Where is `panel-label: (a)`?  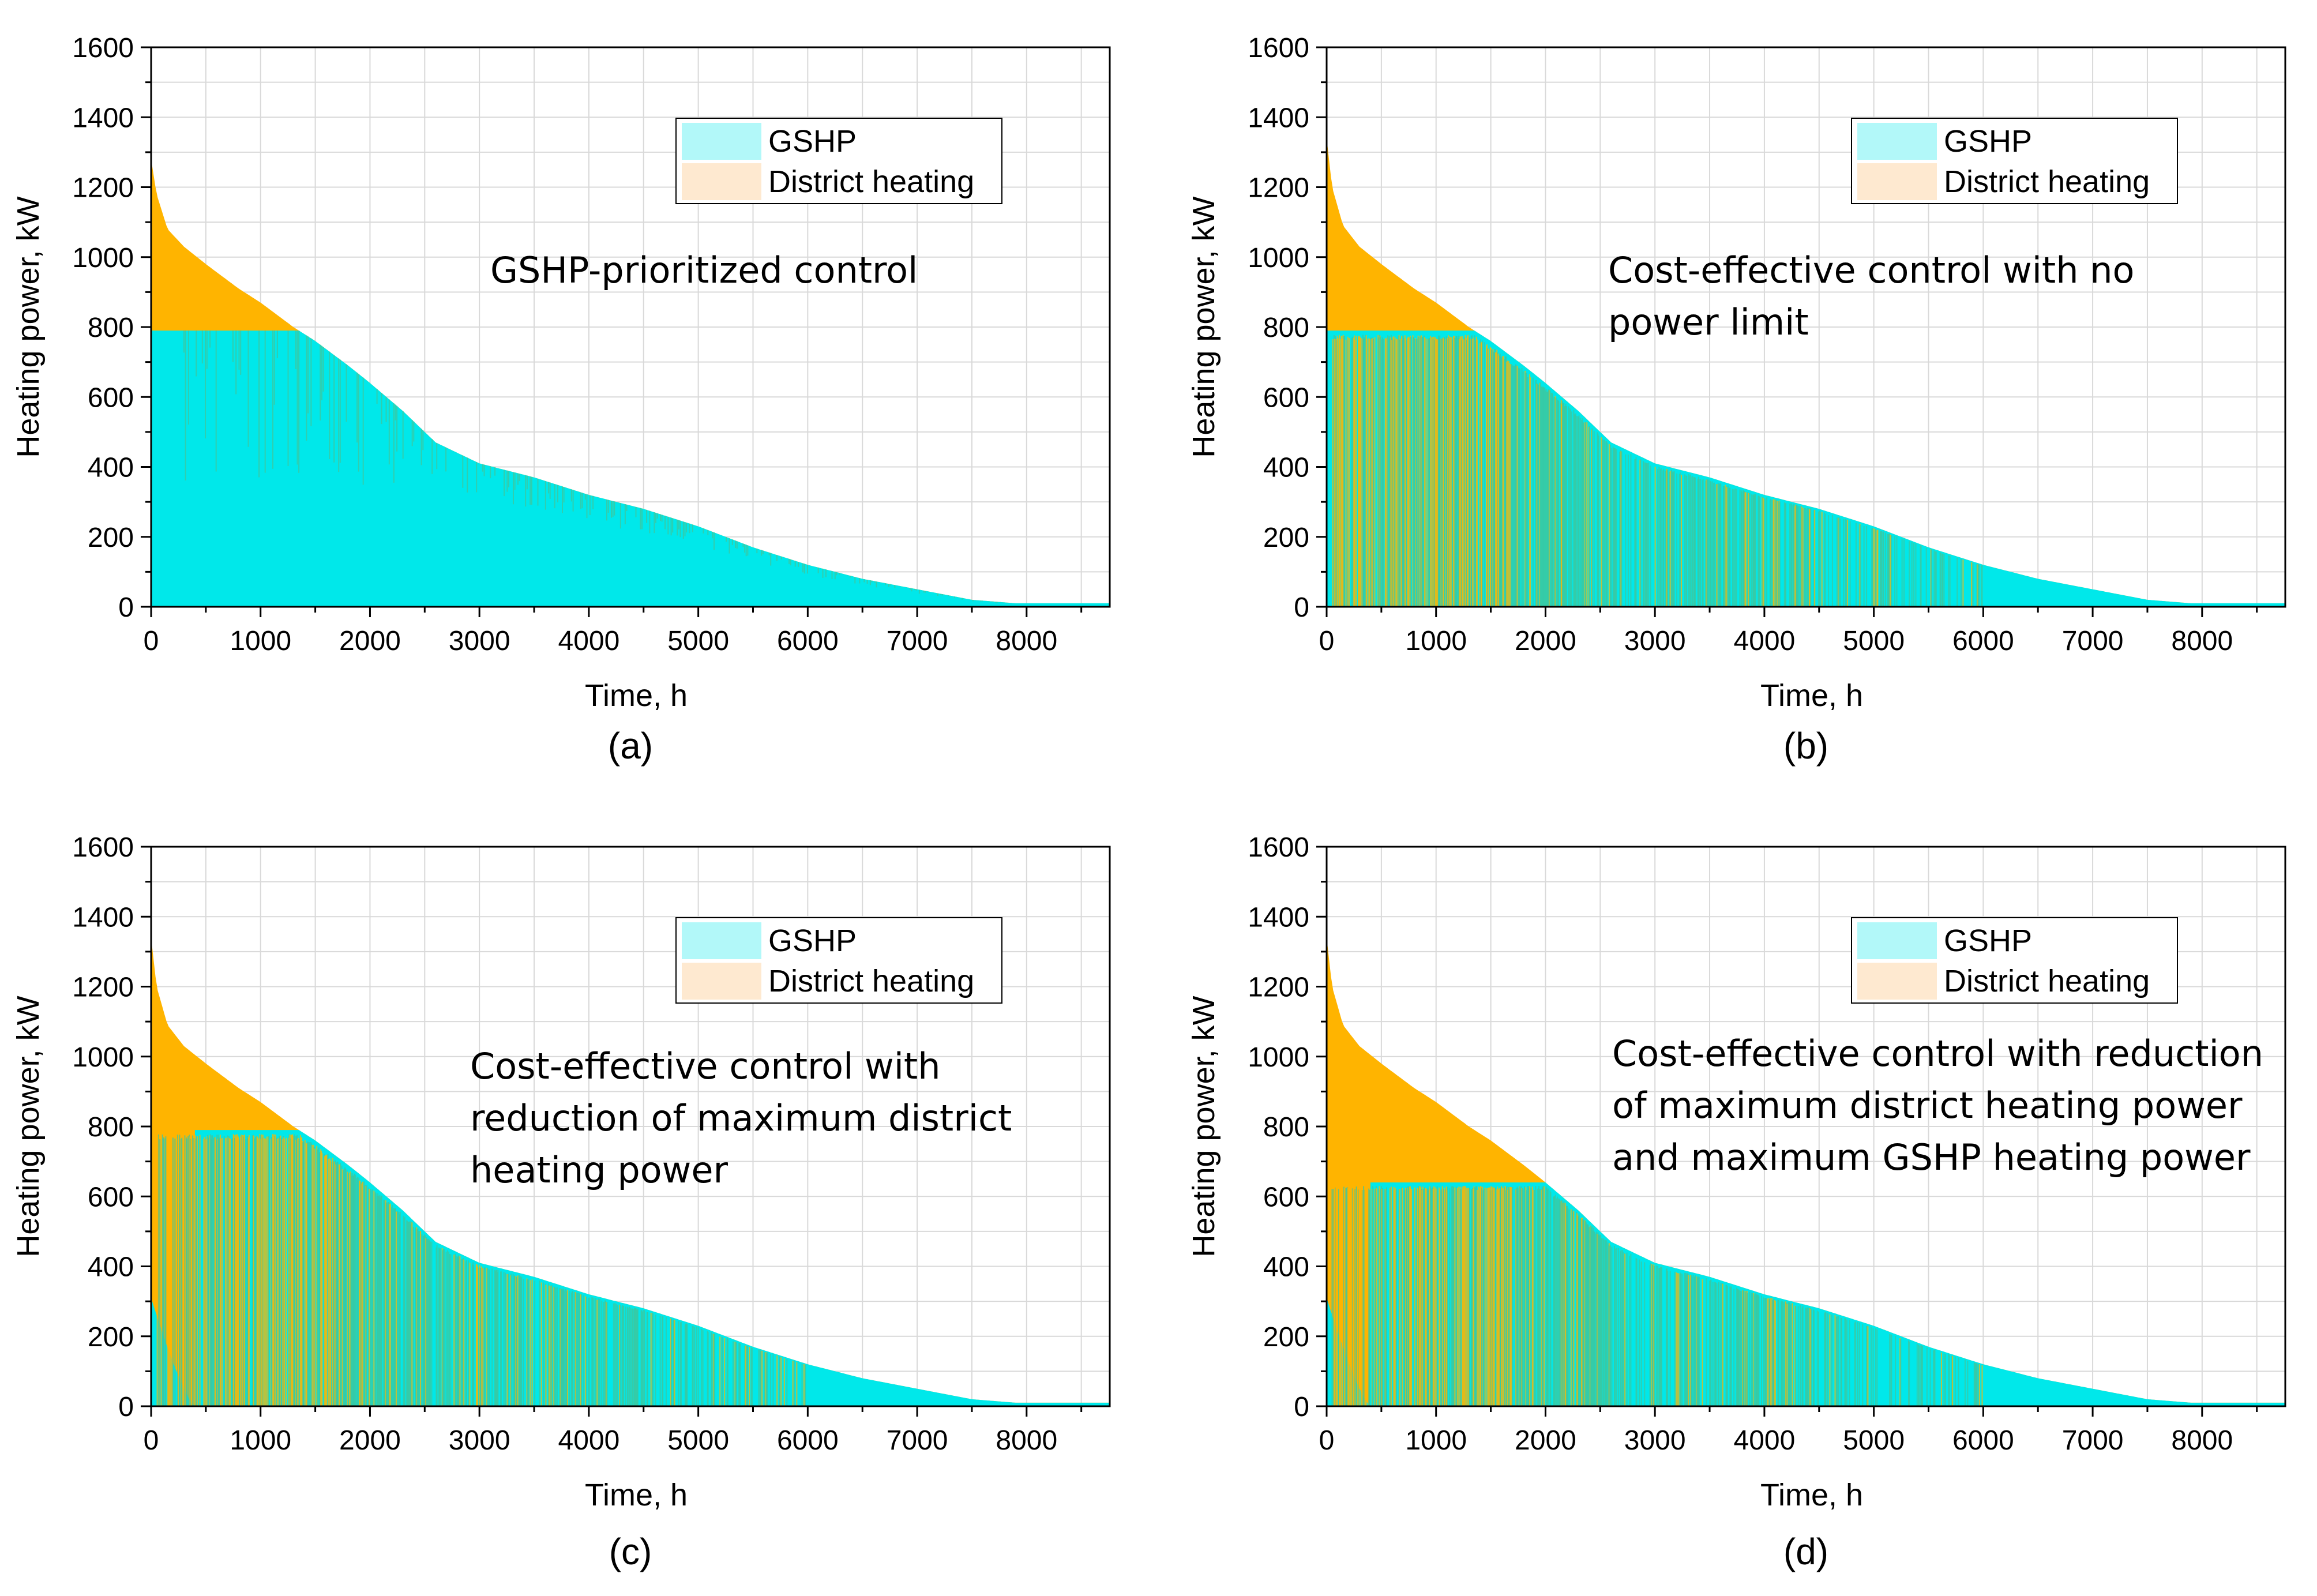
panel-label: (a) is located at coordinates (630, 746).